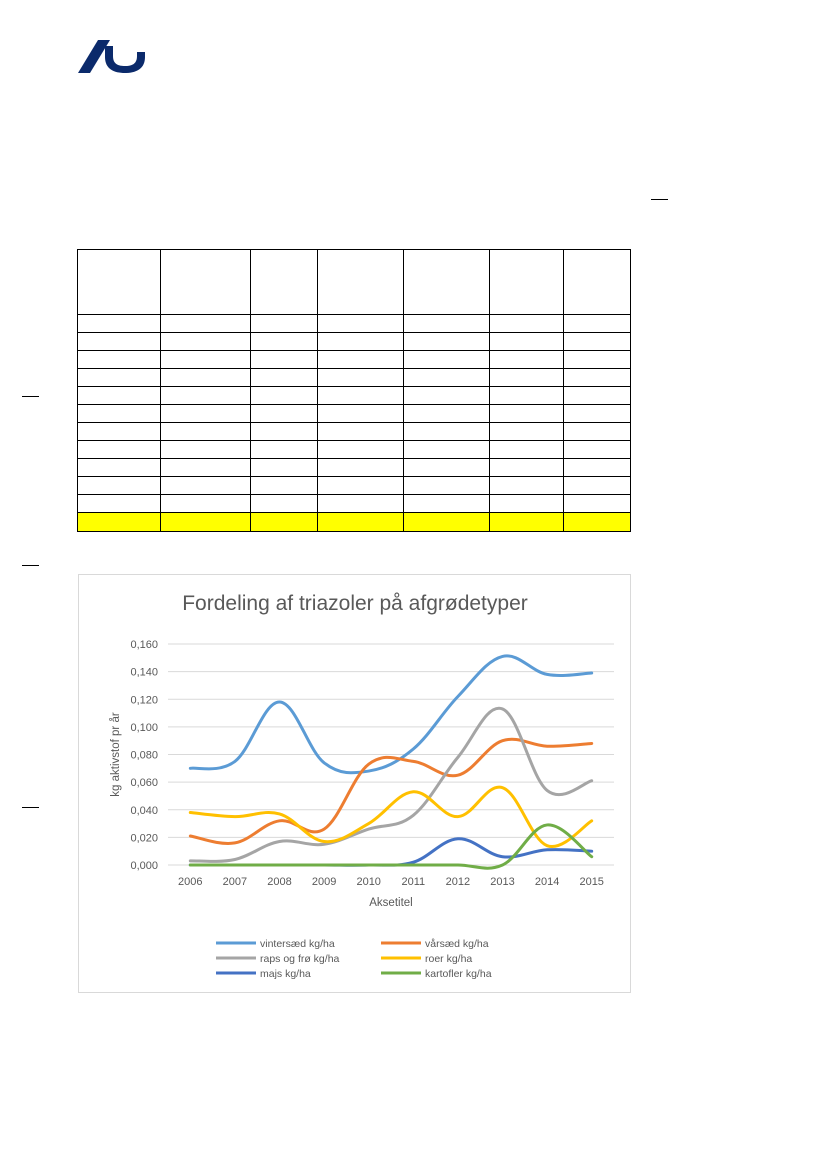 Image resolution: width=827 pixels, height=1170 pixels. I want to click on x-tick-label: 2013, so click(502, 882).